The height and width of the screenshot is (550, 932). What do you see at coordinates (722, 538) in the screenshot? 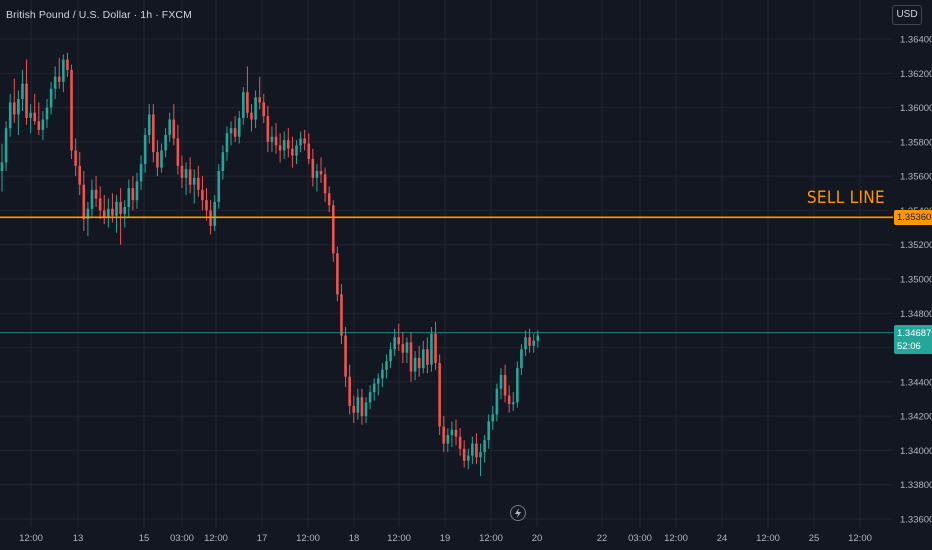
I see `x-tick-label: 24` at bounding box center [722, 538].